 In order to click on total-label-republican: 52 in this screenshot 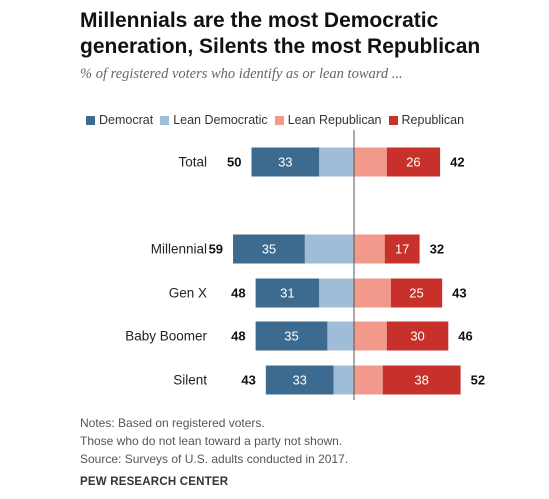, I will do `click(478, 380)`.